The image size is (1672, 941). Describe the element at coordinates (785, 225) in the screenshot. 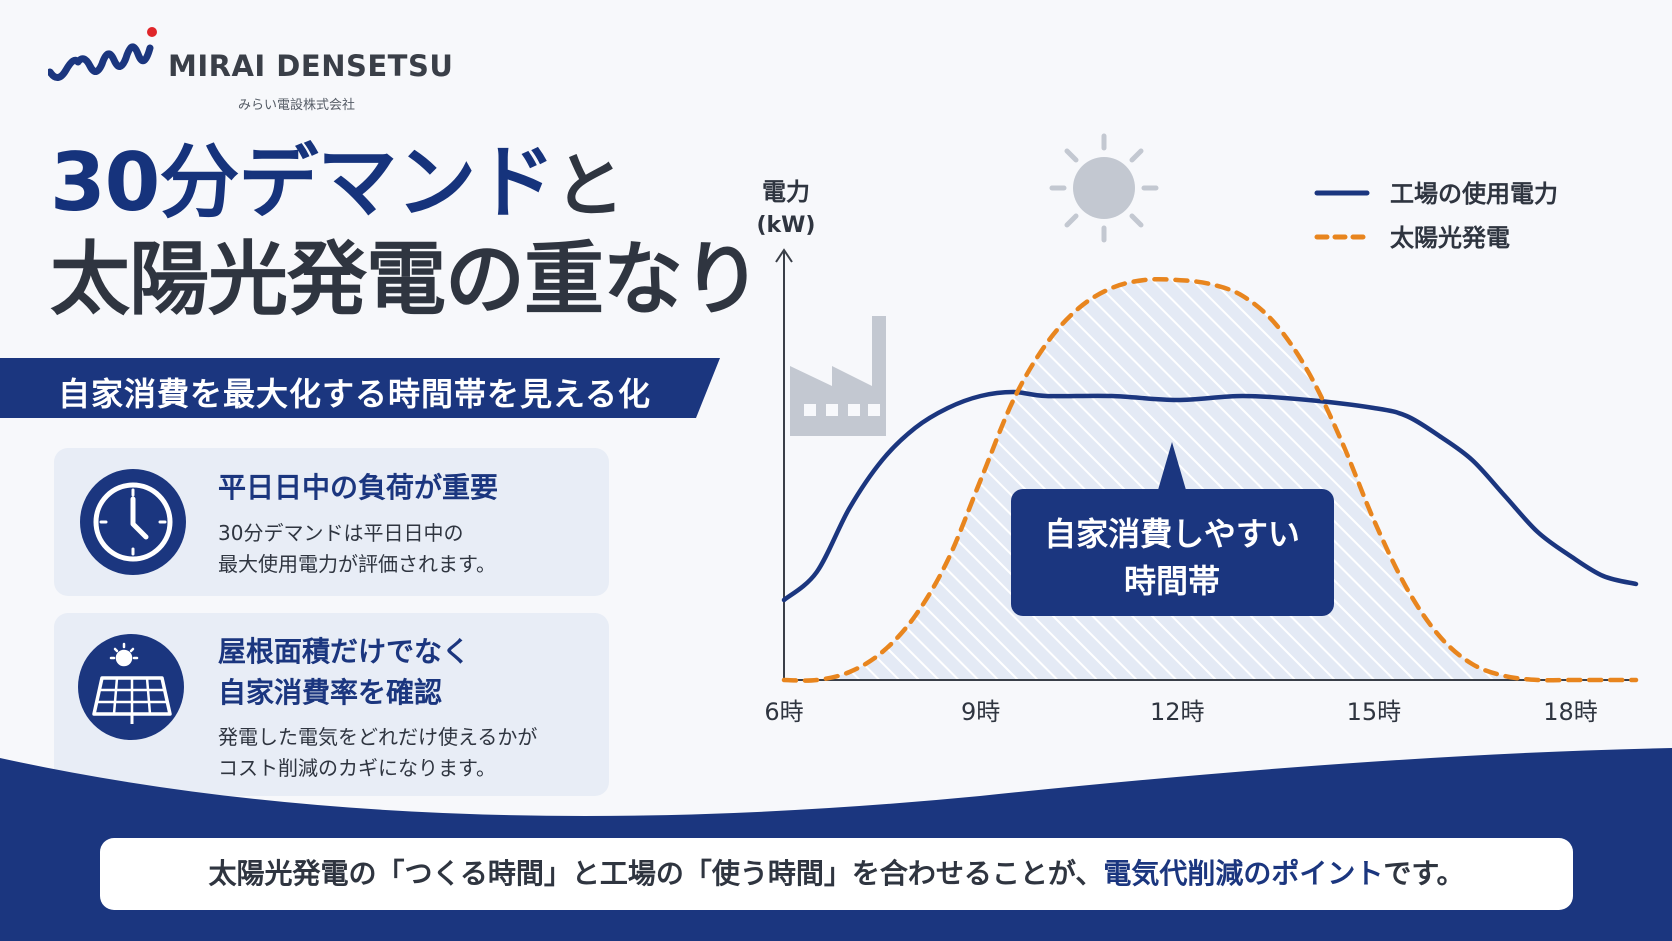

I see `y-axis-label-2: (kW)` at that location.